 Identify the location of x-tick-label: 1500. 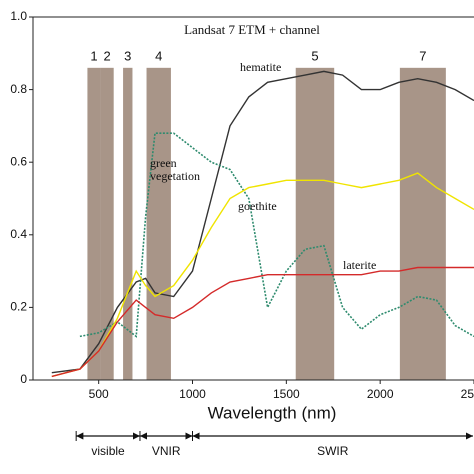
(286, 394).